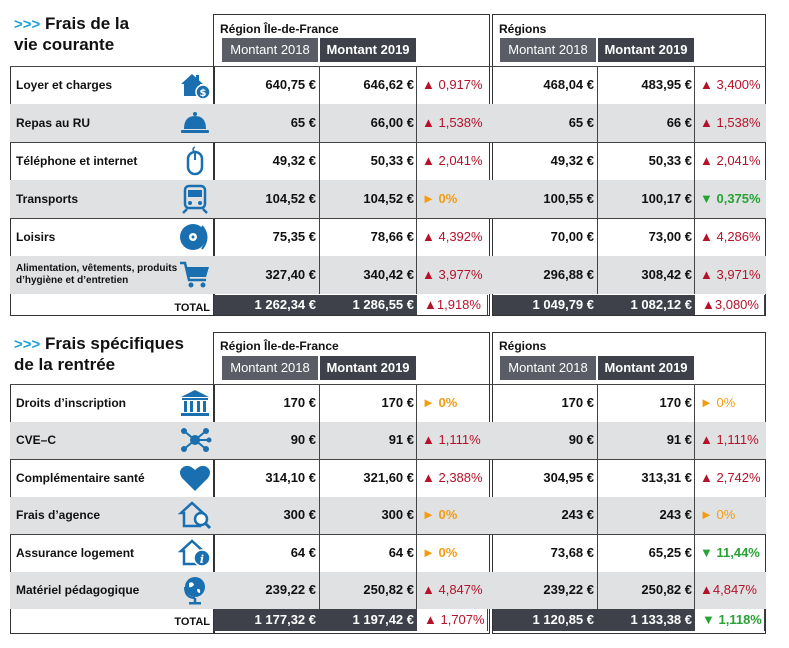  Describe the element at coordinates (388, 459) in the screenshot. I see `row-divider` at that location.